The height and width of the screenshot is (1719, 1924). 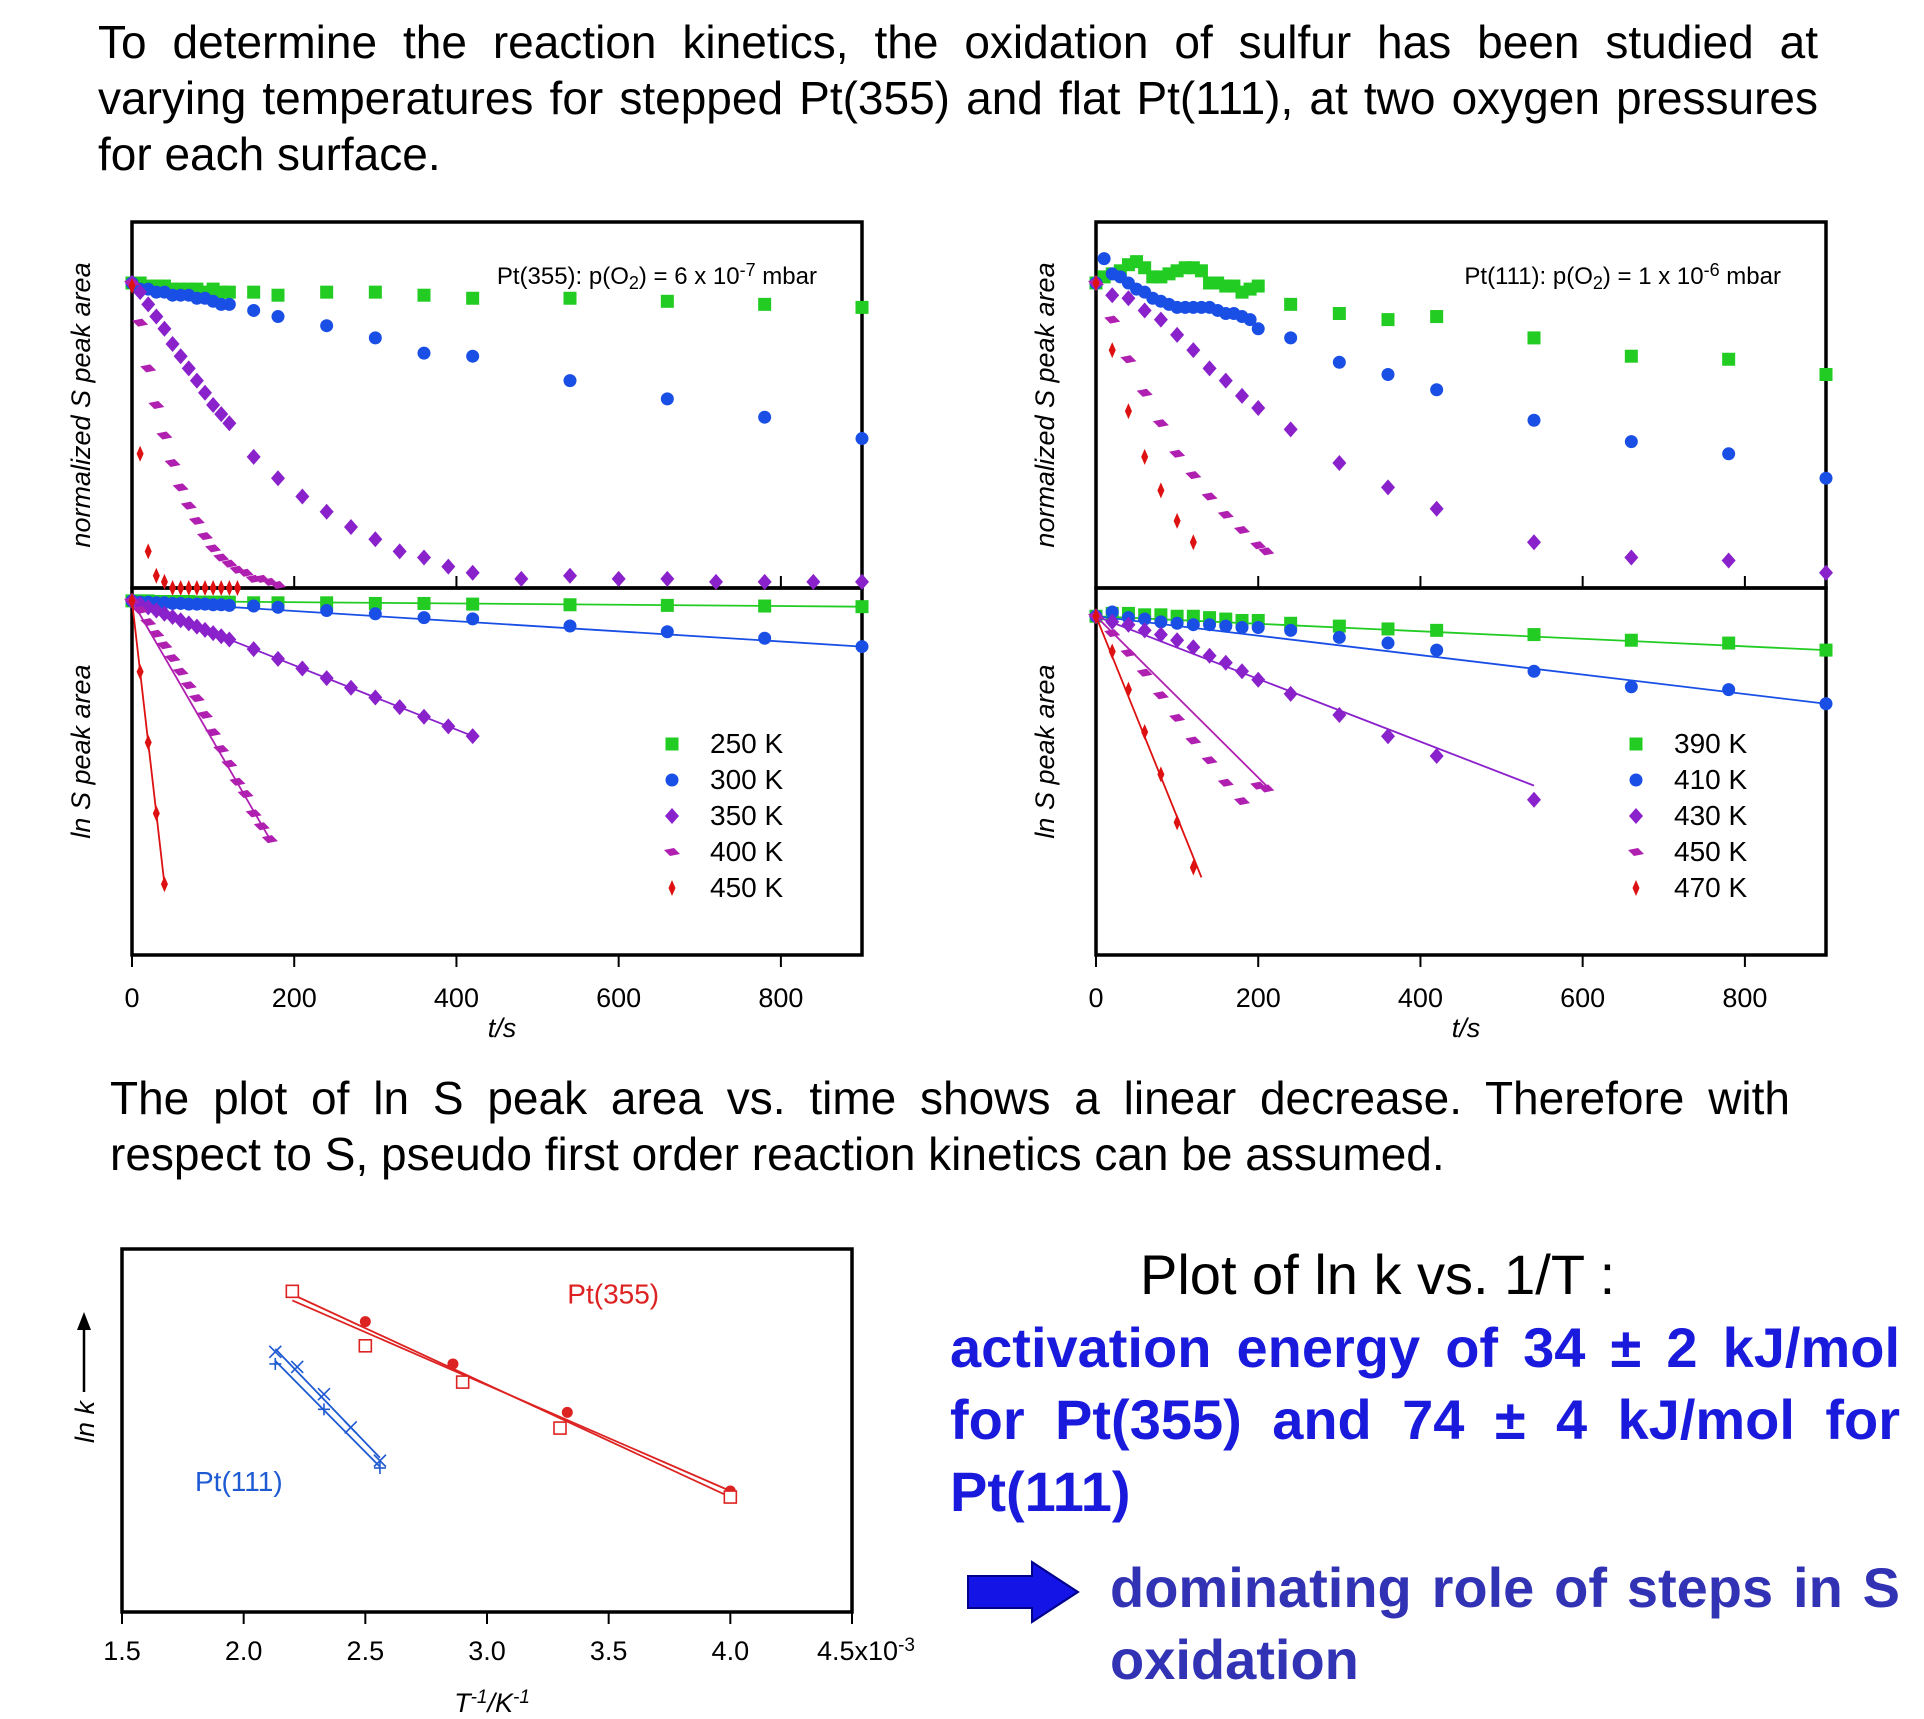 What do you see at coordinates (1095, 998) in the screenshot?
I see `tick-label: 0` at bounding box center [1095, 998].